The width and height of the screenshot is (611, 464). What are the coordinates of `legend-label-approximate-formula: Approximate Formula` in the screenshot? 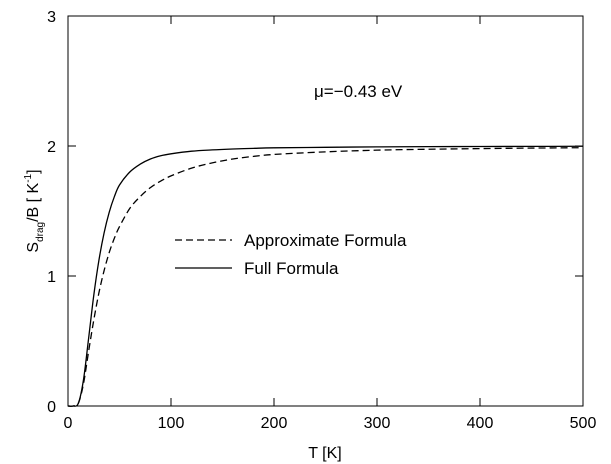 It's located at (325, 240).